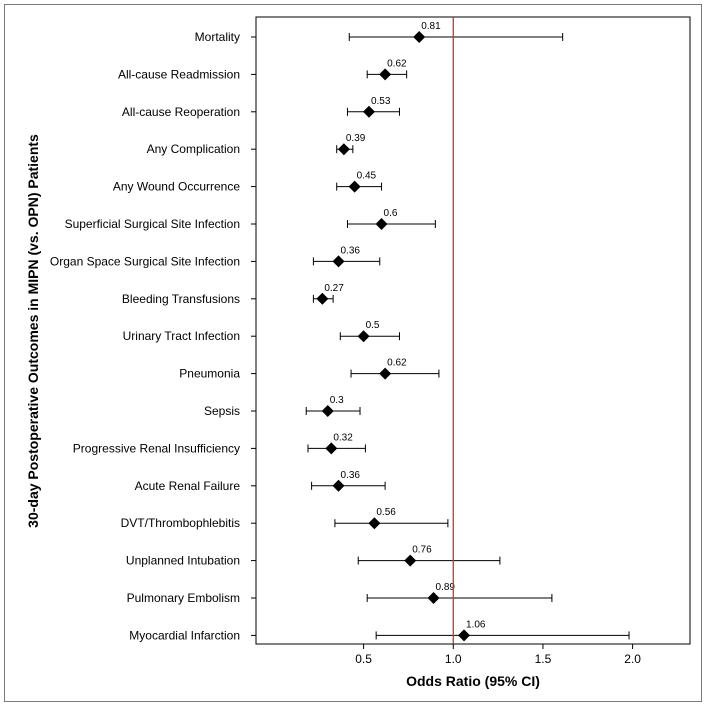 This screenshot has height=708, width=708. I want to click on x-tick-label: 1.5, so click(543, 659).